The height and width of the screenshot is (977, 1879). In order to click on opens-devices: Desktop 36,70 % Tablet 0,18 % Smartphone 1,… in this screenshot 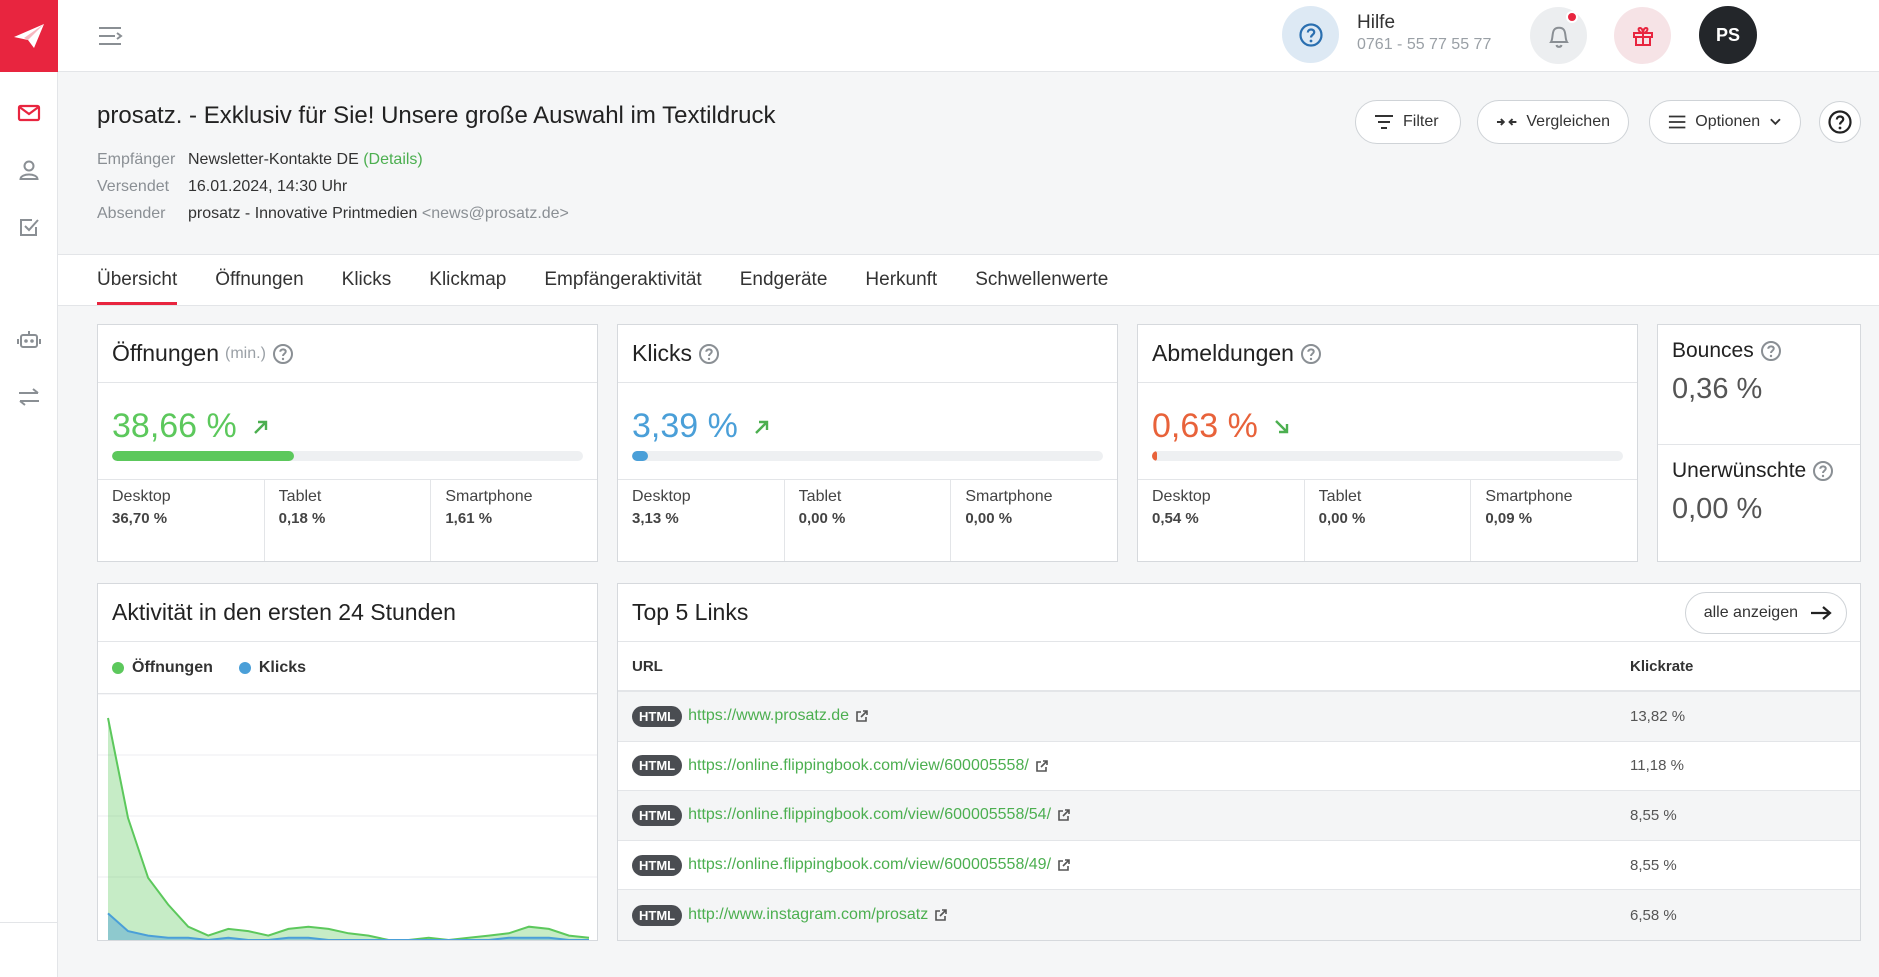, I will do `click(347, 520)`.